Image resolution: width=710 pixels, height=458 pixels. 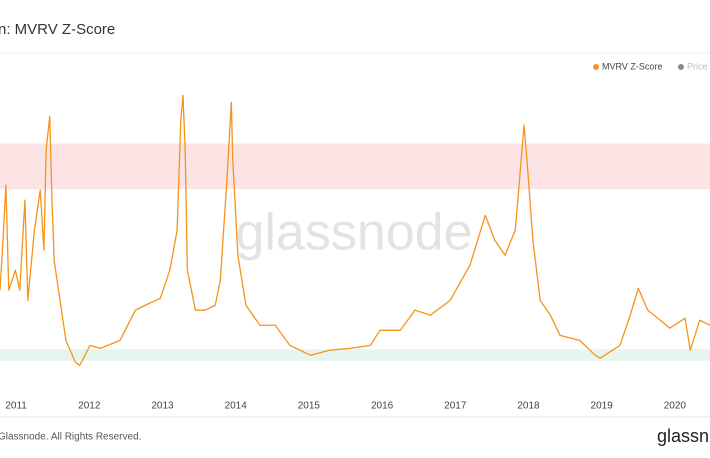 What do you see at coordinates (16, 406) in the screenshot?
I see `x-tick-label: 2011` at bounding box center [16, 406].